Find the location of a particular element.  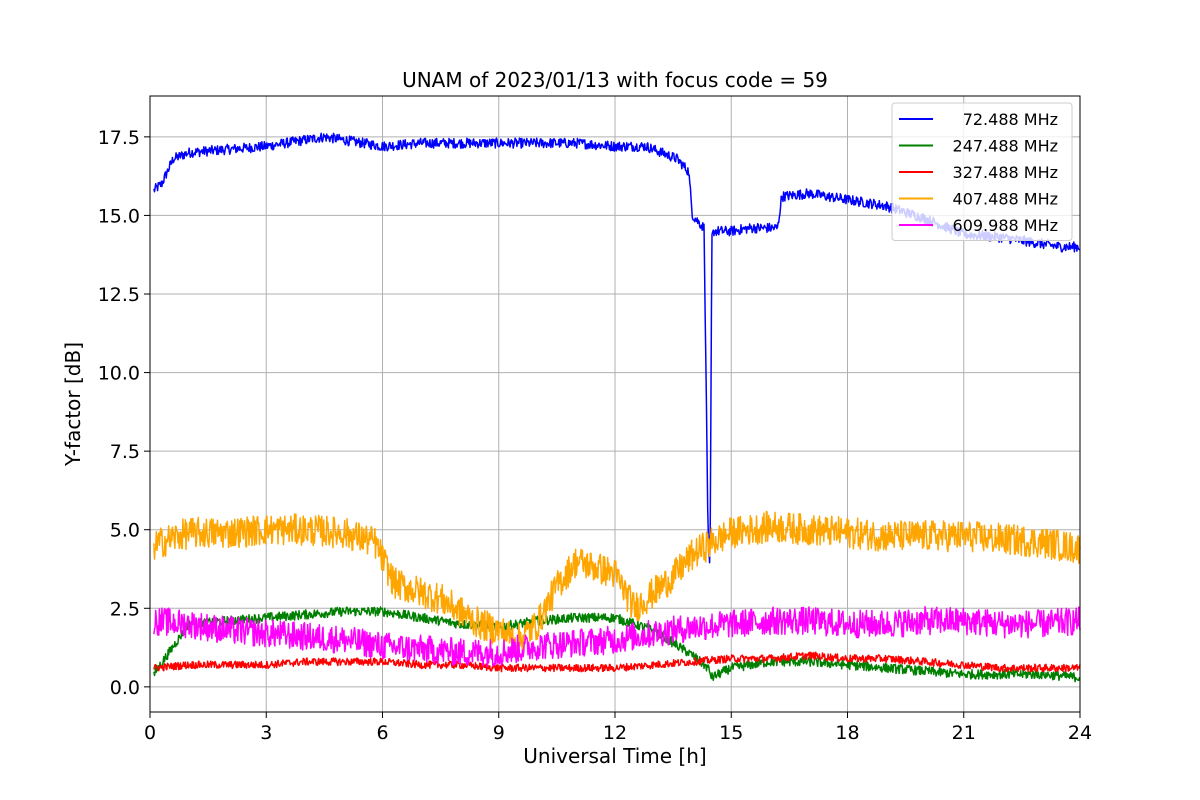

legend-box is located at coordinates (982, 171).